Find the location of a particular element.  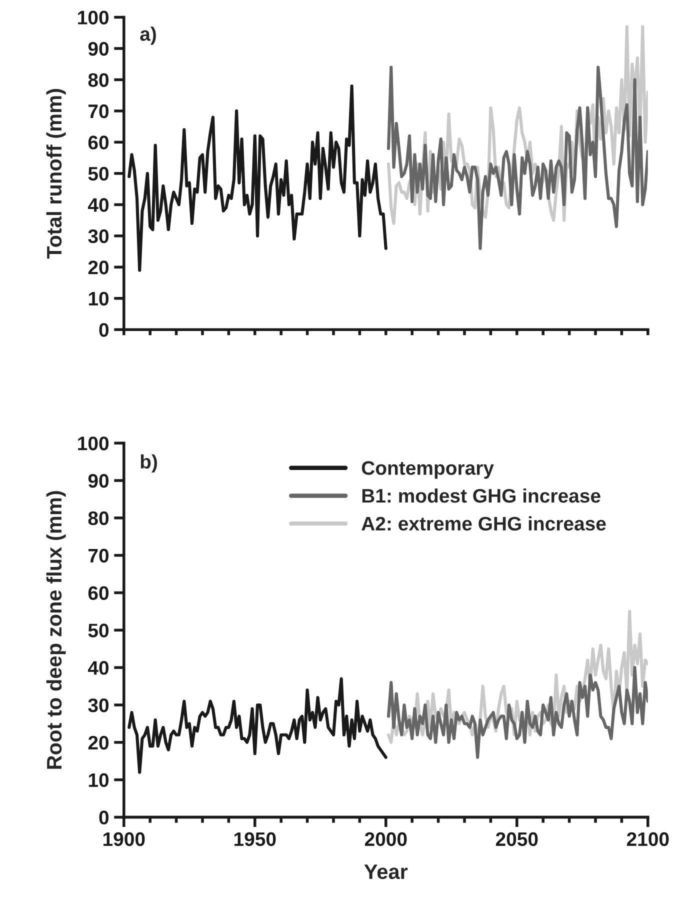

legend-label: Contemporary is located at coordinates (428, 470).